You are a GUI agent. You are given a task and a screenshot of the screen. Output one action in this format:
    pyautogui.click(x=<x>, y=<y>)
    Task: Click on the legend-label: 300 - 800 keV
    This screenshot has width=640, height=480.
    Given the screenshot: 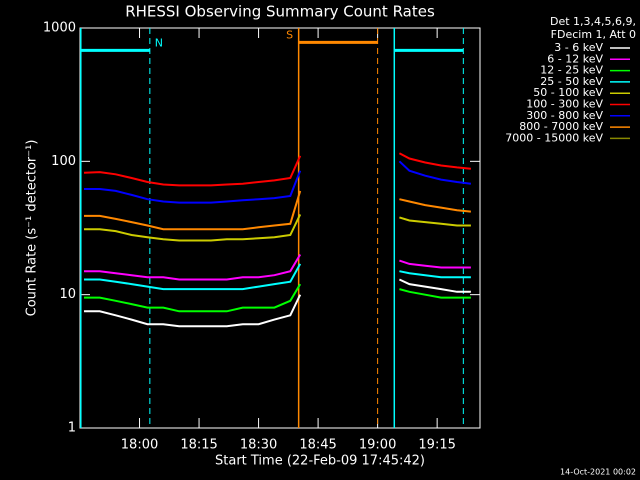 What is the action you would take?
    pyautogui.click(x=564, y=115)
    